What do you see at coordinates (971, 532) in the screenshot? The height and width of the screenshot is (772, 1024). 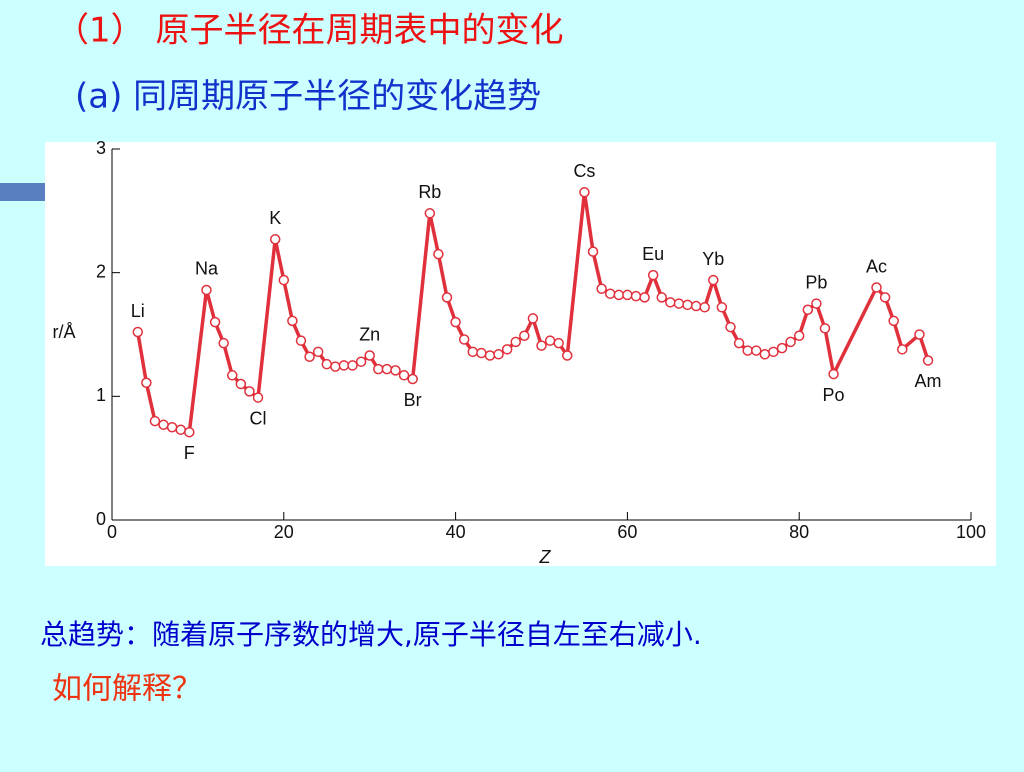 I see `x-tick-label: 100` at bounding box center [971, 532].